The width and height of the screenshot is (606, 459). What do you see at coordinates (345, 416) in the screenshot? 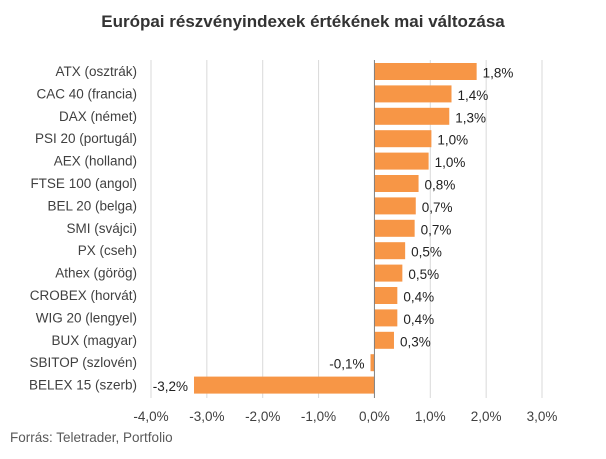
I see `x-axis-tick-labels: -4,0% -3,0% -2,0% -1,0% 0,0% 1,0% 2,0% 3,0%` at bounding box center [345, 416].